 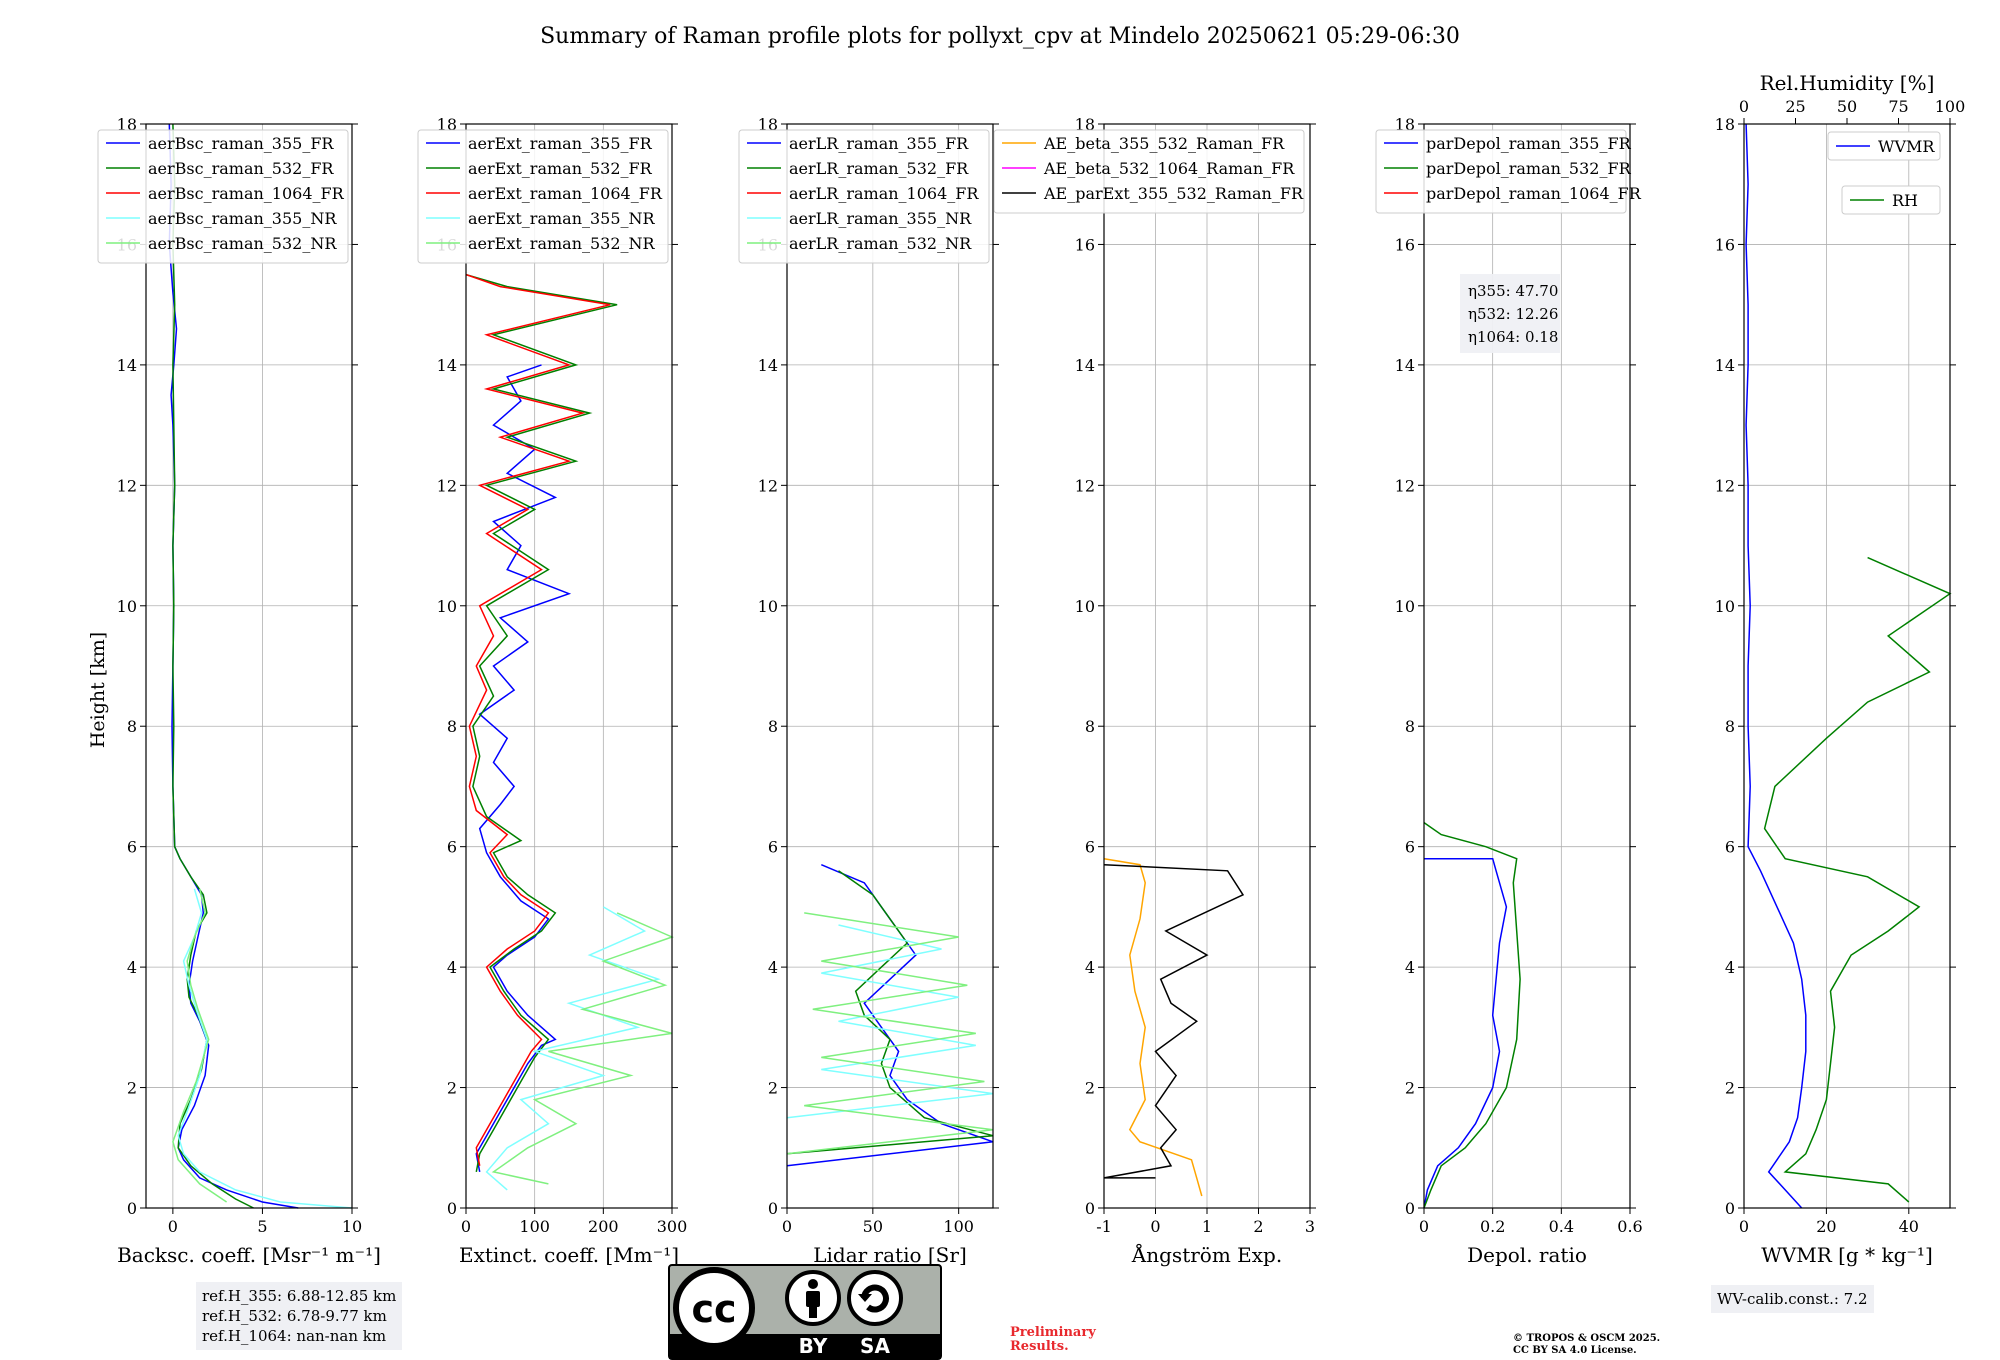 What do you see at coordinates (1206, 1254) in the screenshot?
I see `x-axis-label: Ångström Exp.` at bounding box center [1206, 1254].